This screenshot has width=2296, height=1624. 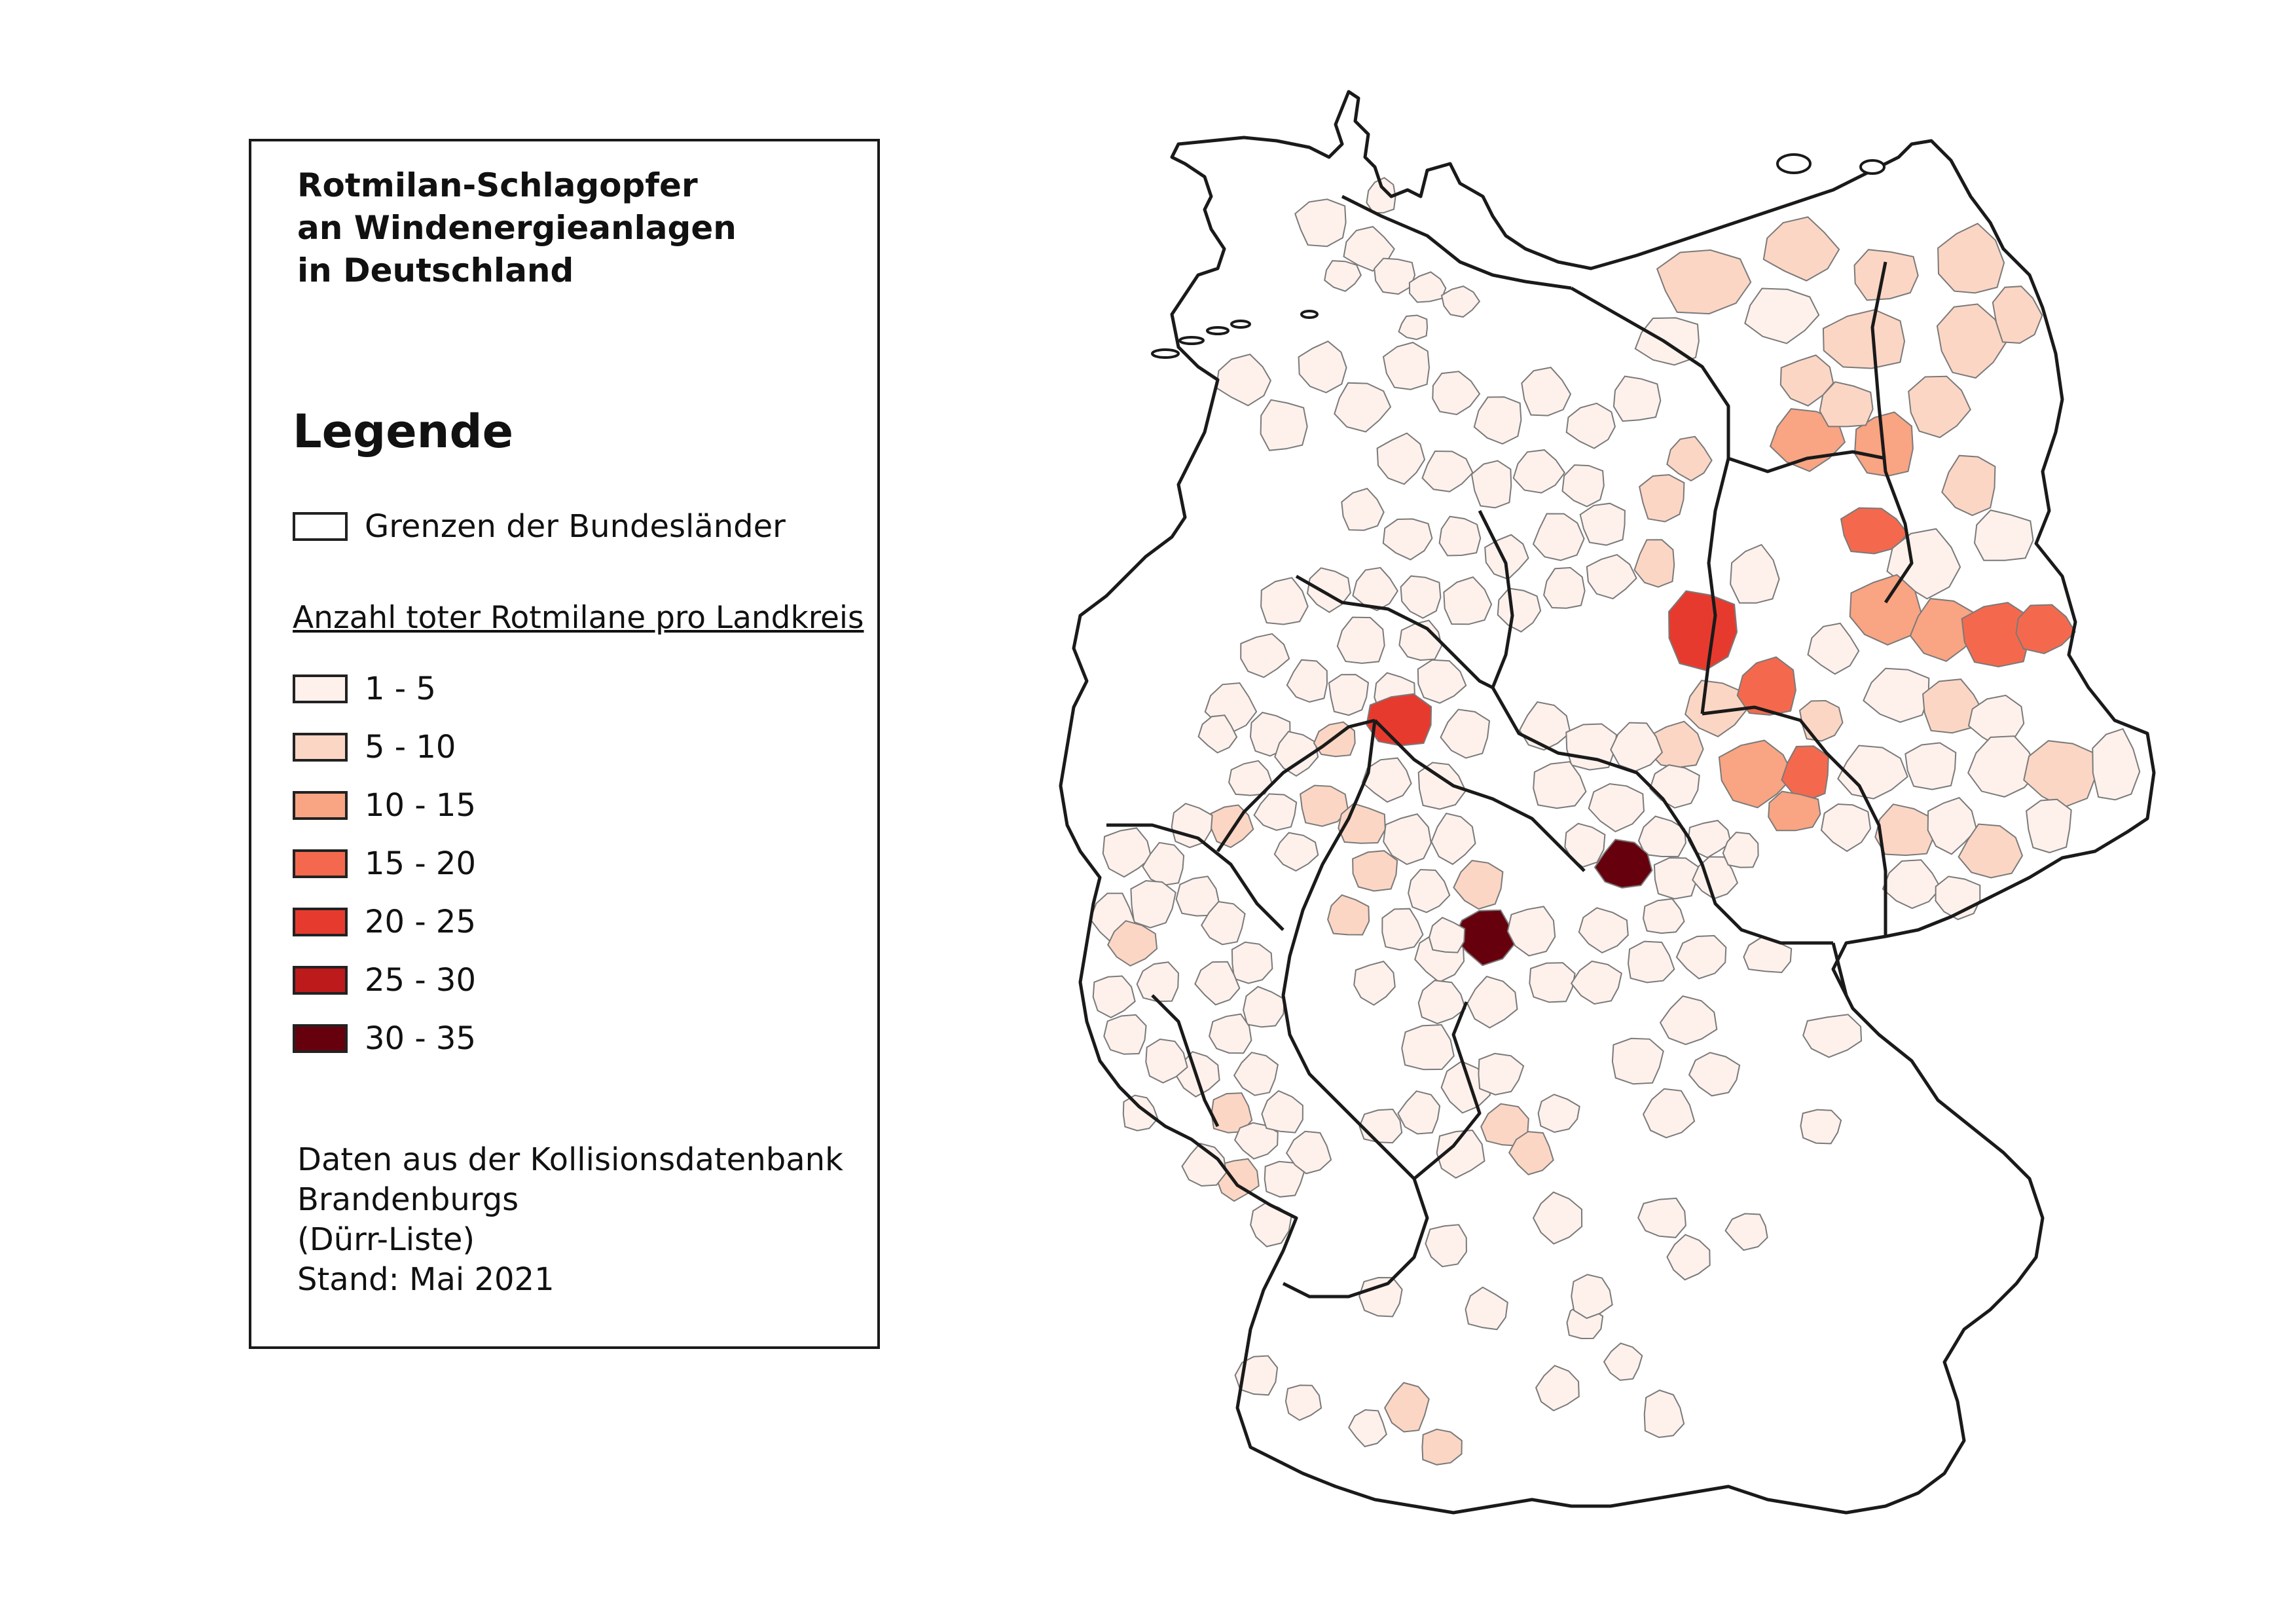 I want to click on source-line: Stand: Mai 2021, so click(x=426, y=1279).